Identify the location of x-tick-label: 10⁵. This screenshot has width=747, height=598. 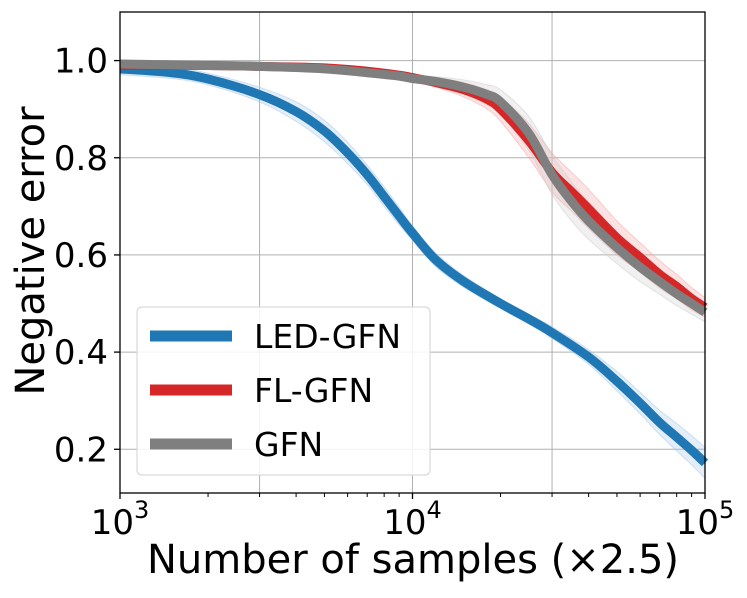
(705, 519).